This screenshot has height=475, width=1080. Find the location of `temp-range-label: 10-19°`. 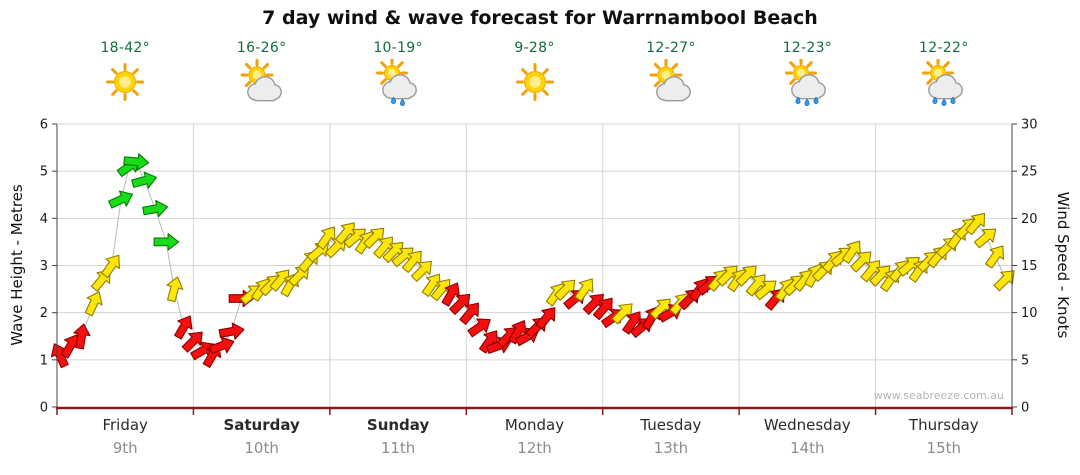

temp-range-label: 10-19° is located at coordinates (398, 48).